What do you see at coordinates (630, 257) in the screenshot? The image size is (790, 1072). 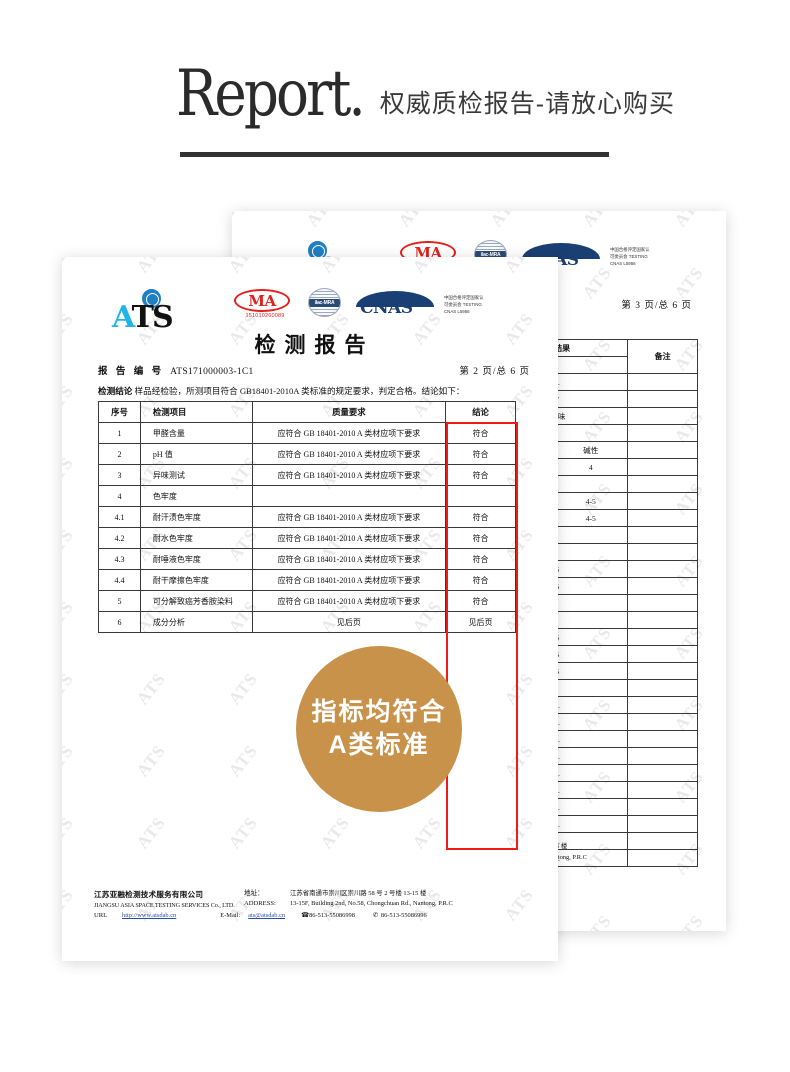 I see `cnas-accreditation-text: 中国合格评定国家认可委员会 TESTING CNAS L5956` at bounding box center [630, 257].